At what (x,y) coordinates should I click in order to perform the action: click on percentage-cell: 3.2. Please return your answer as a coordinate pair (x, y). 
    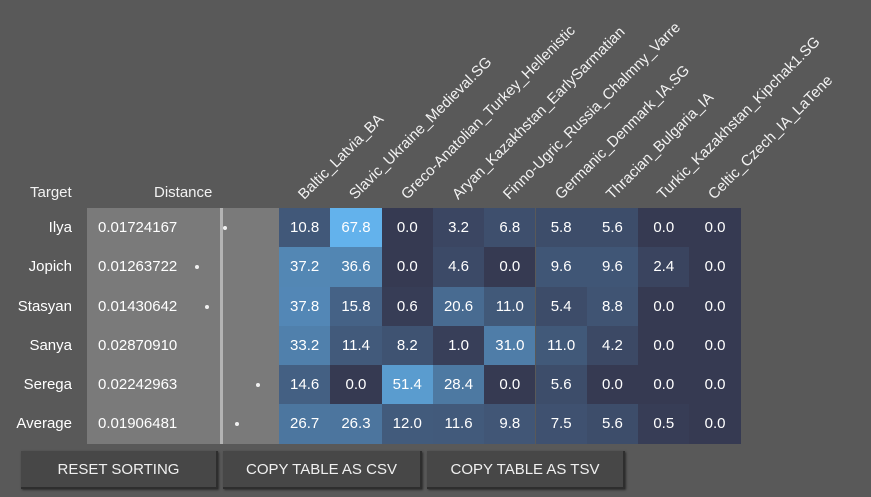
    Looking at the image, I should click on (458, 228).